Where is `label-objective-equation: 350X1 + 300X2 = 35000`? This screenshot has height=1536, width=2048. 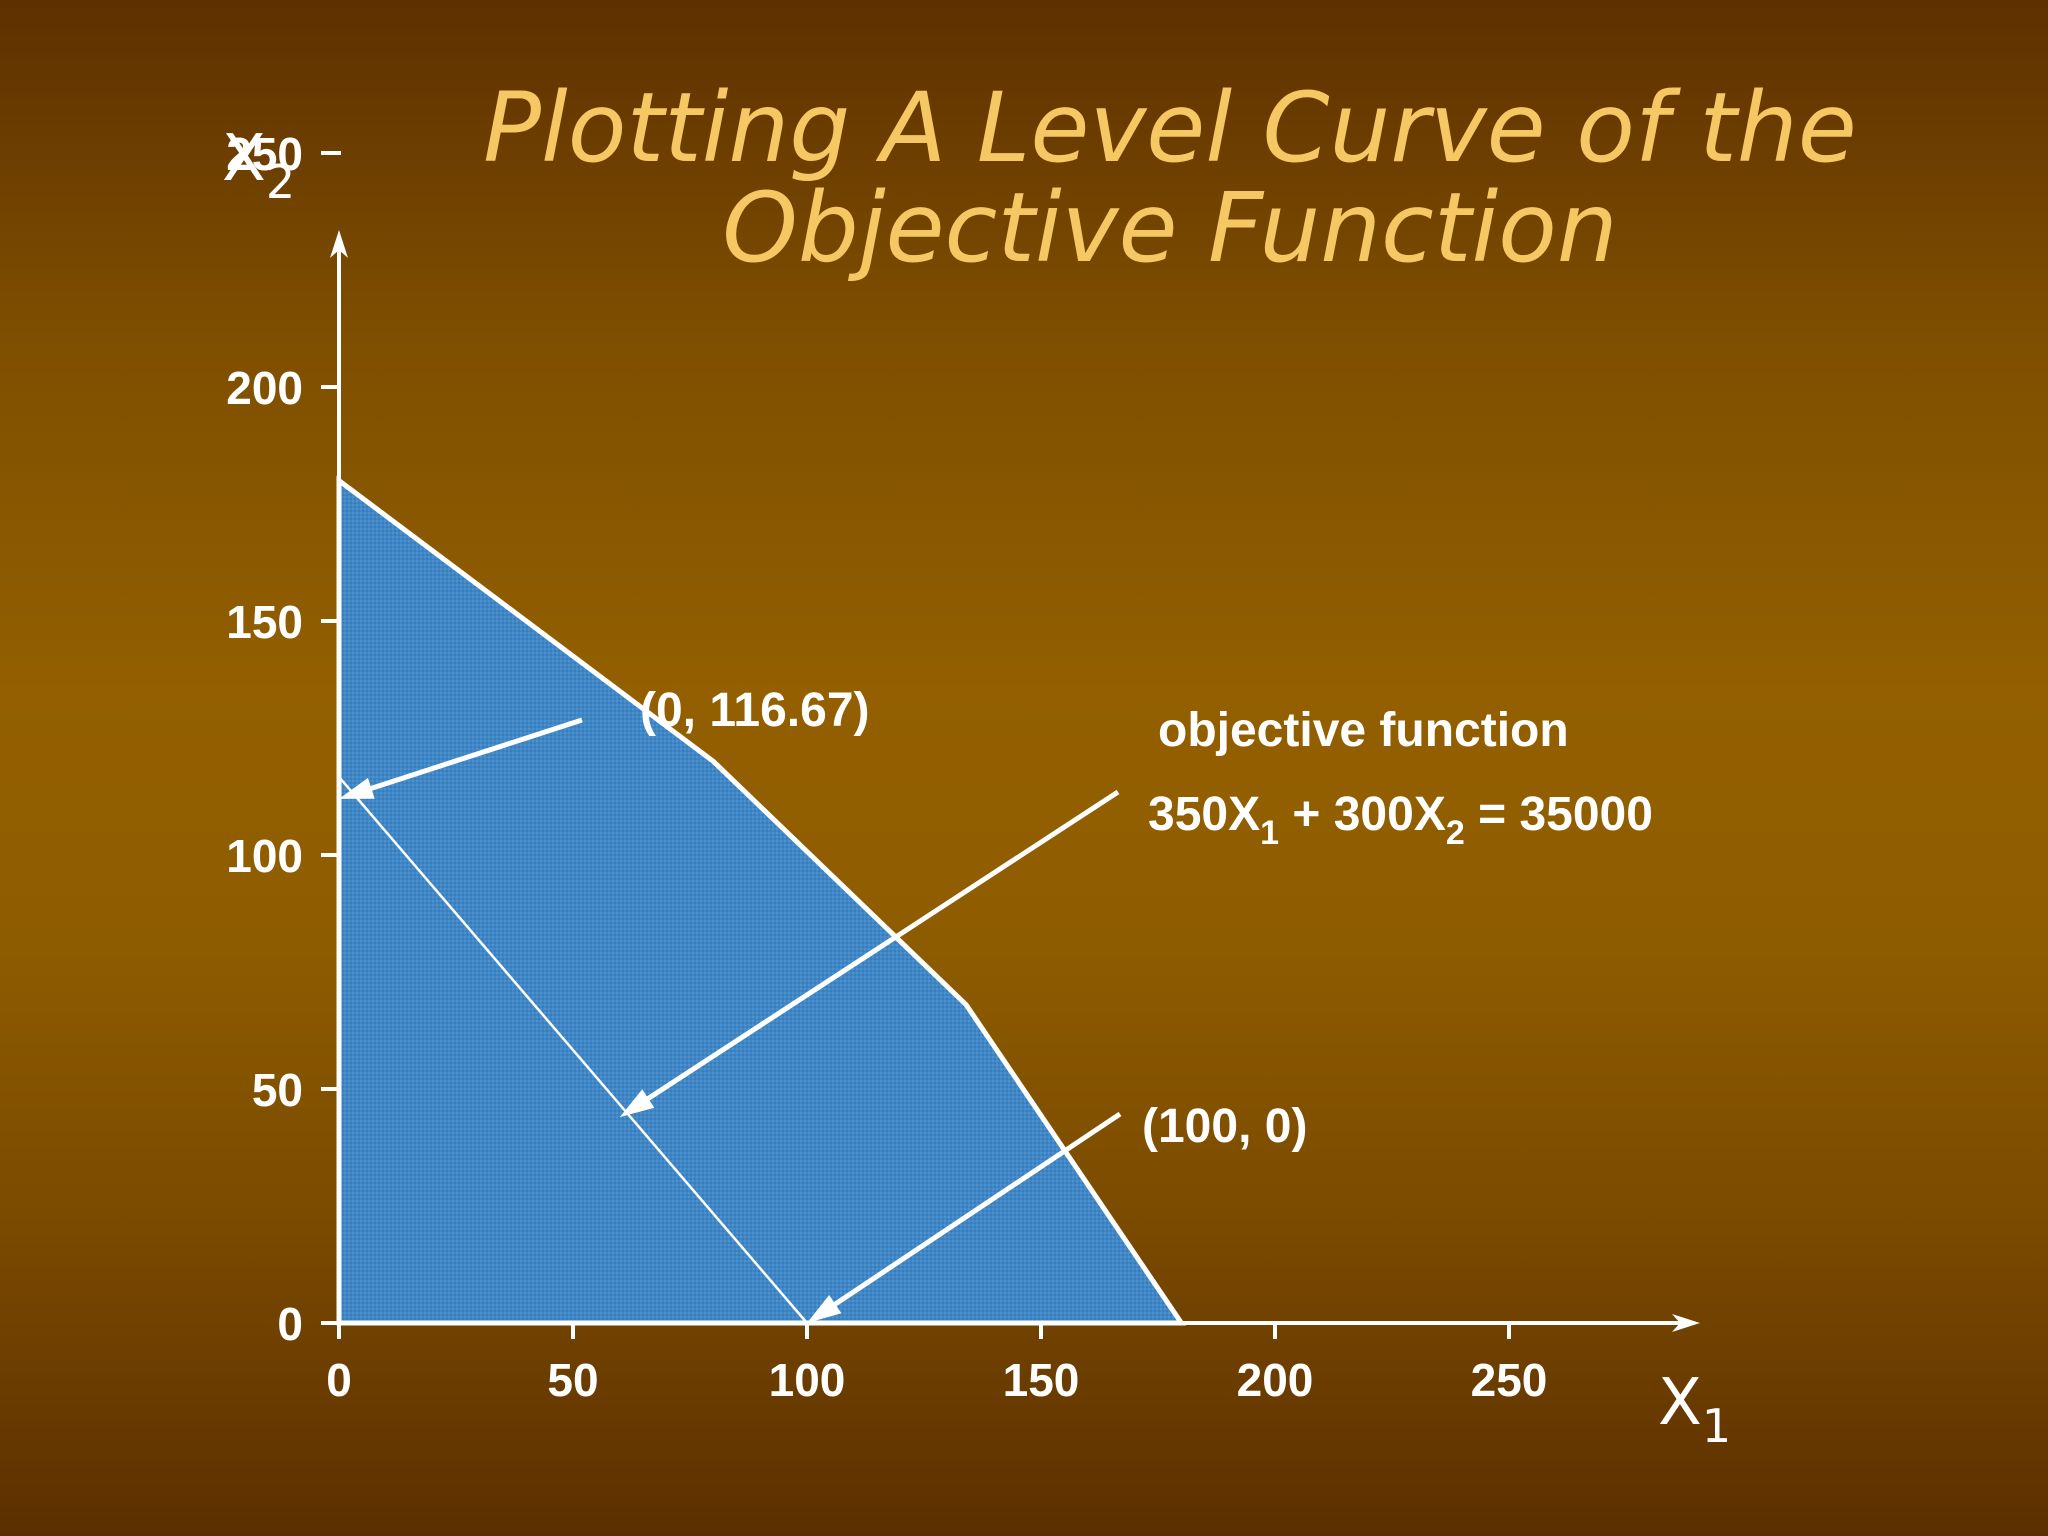
label-objective-equation: 350X1 + 300X2 = 35000 is located at coordinates (1400, 820).